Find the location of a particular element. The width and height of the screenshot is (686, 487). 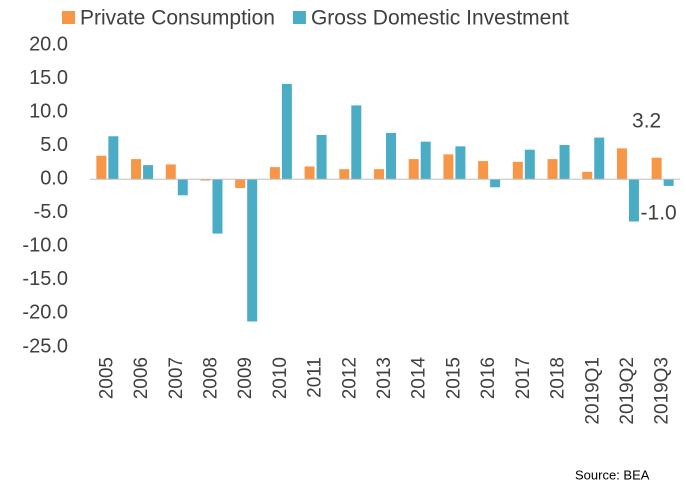

x-tick-label: 2019Q3 is located at coordinates (662, 391).